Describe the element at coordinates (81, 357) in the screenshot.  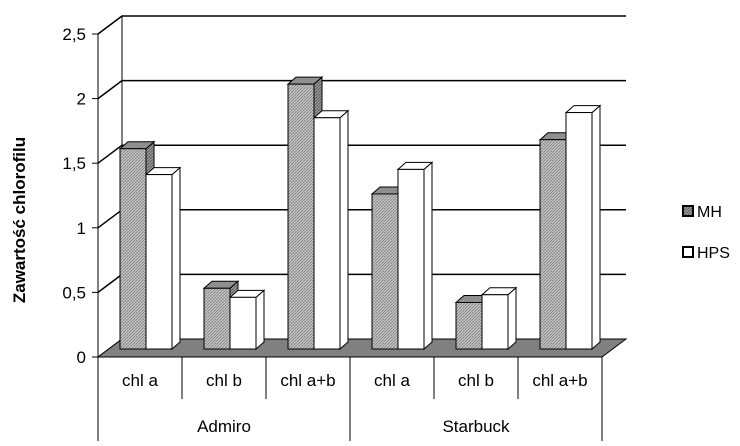
I see `y-tick-label: 0` at that location.